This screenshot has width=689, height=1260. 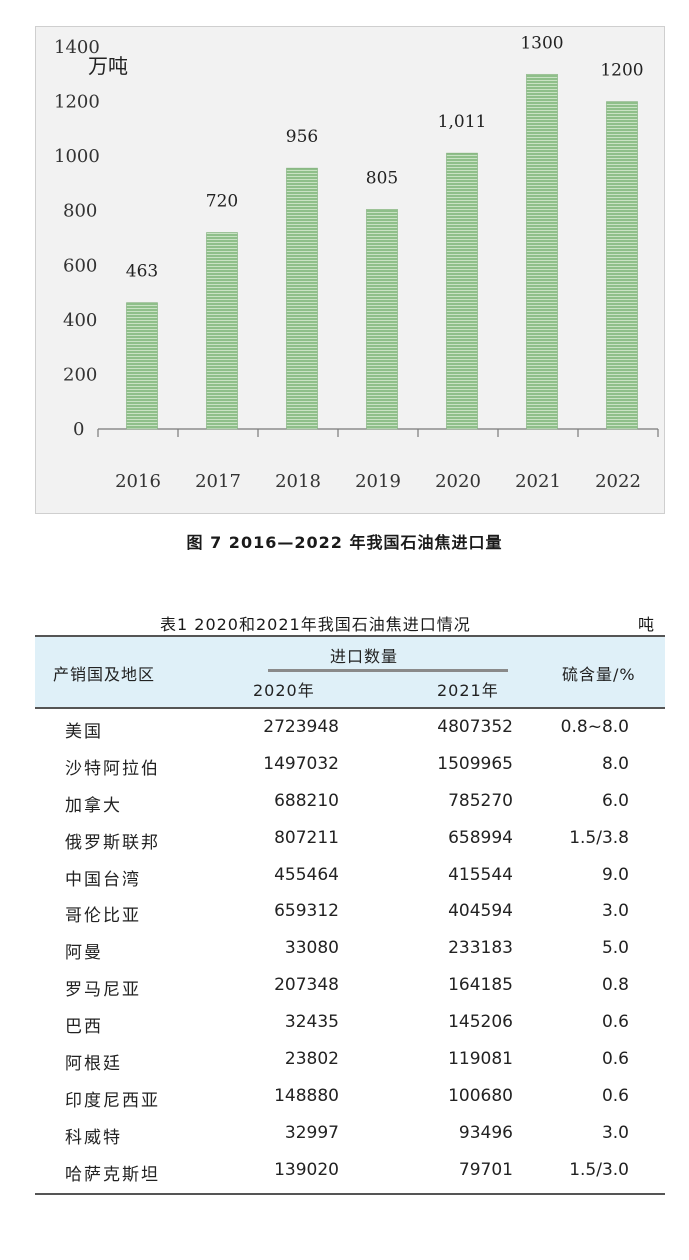 What do you see at coordinates (462, 291) in the screenshot?
I see `bar-2020` at bounding box center [462, 291].